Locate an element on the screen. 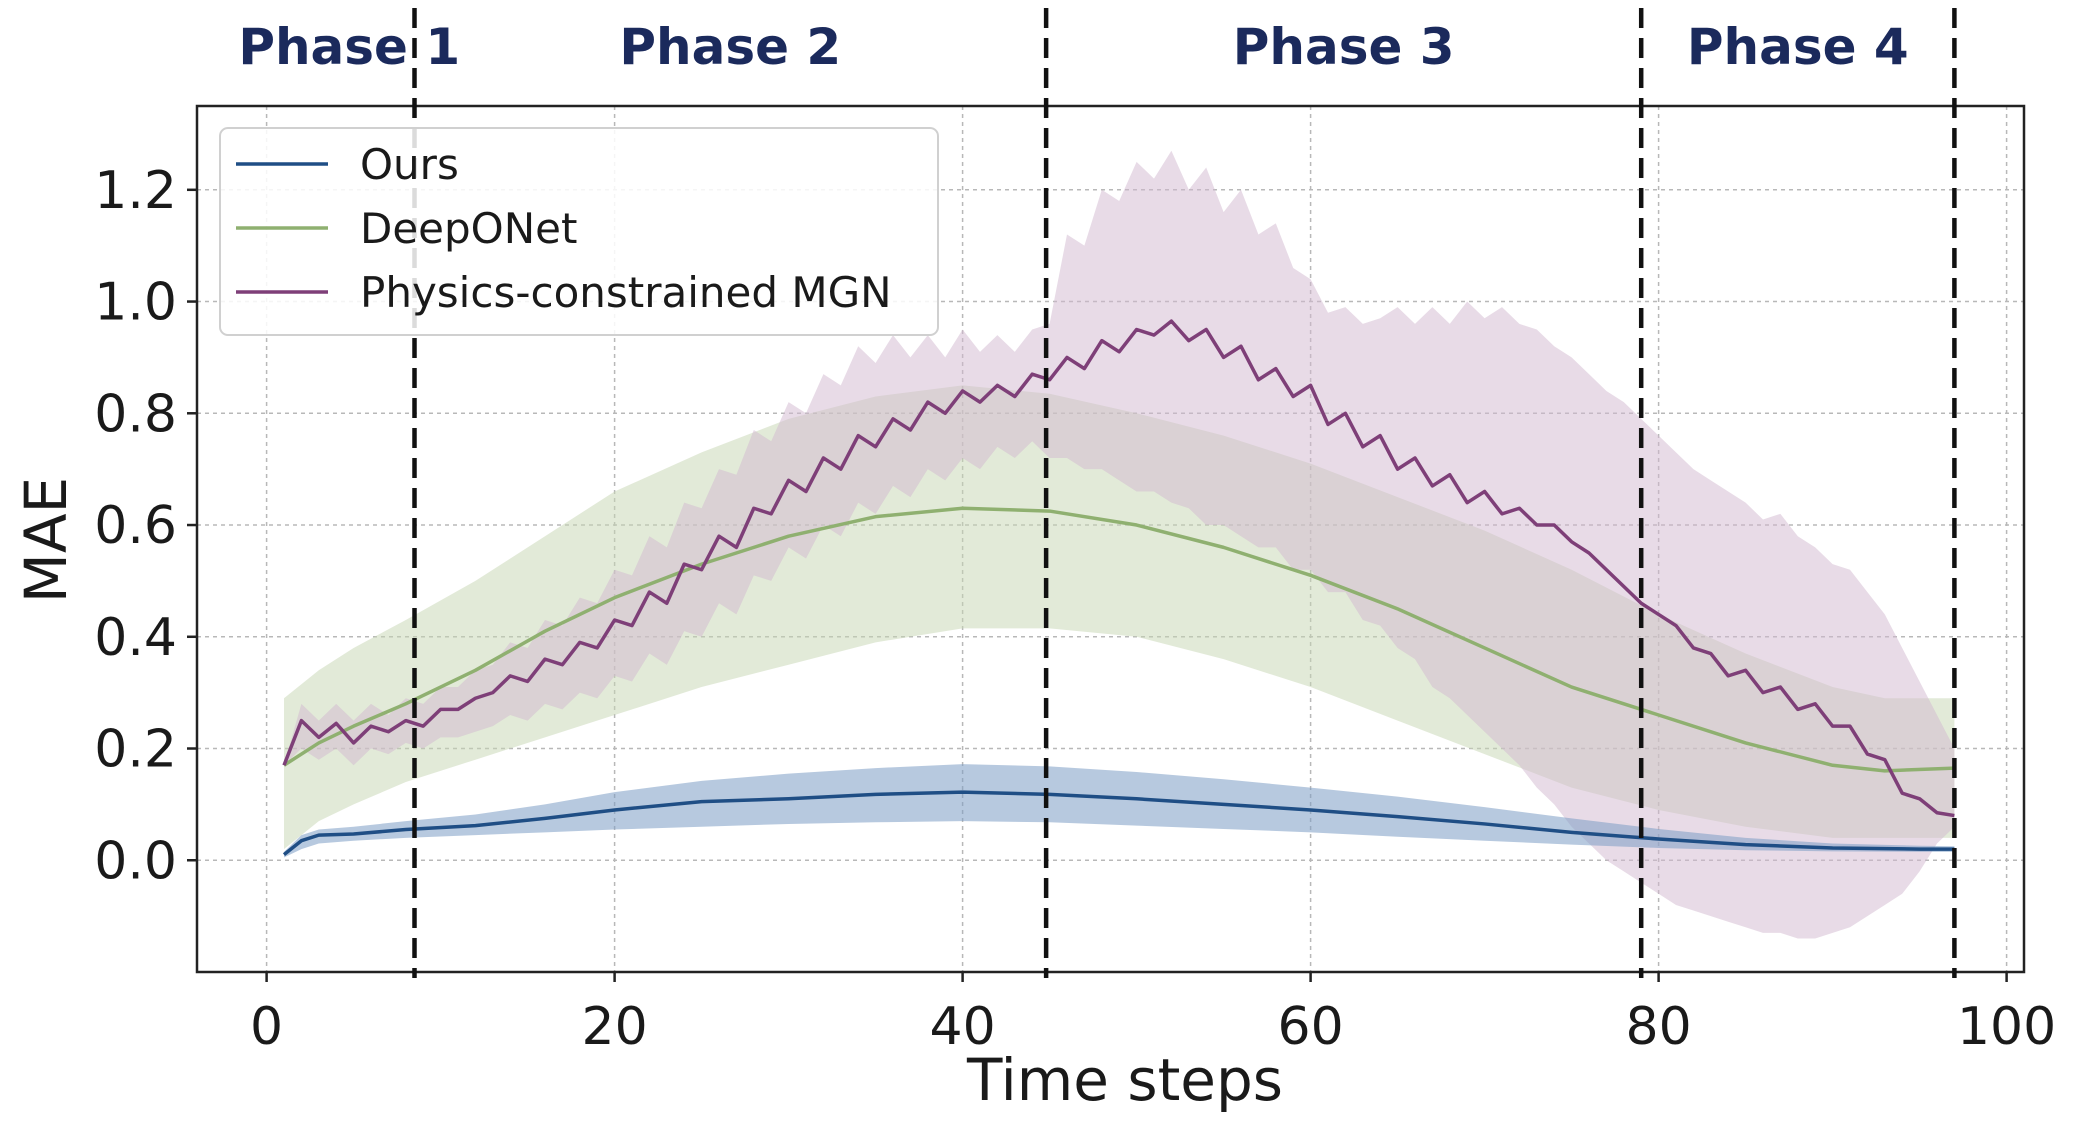 The width and height of the screenshot is (2089, 1131). x-tick-label: 40 is located at coordinates (963, 1027).